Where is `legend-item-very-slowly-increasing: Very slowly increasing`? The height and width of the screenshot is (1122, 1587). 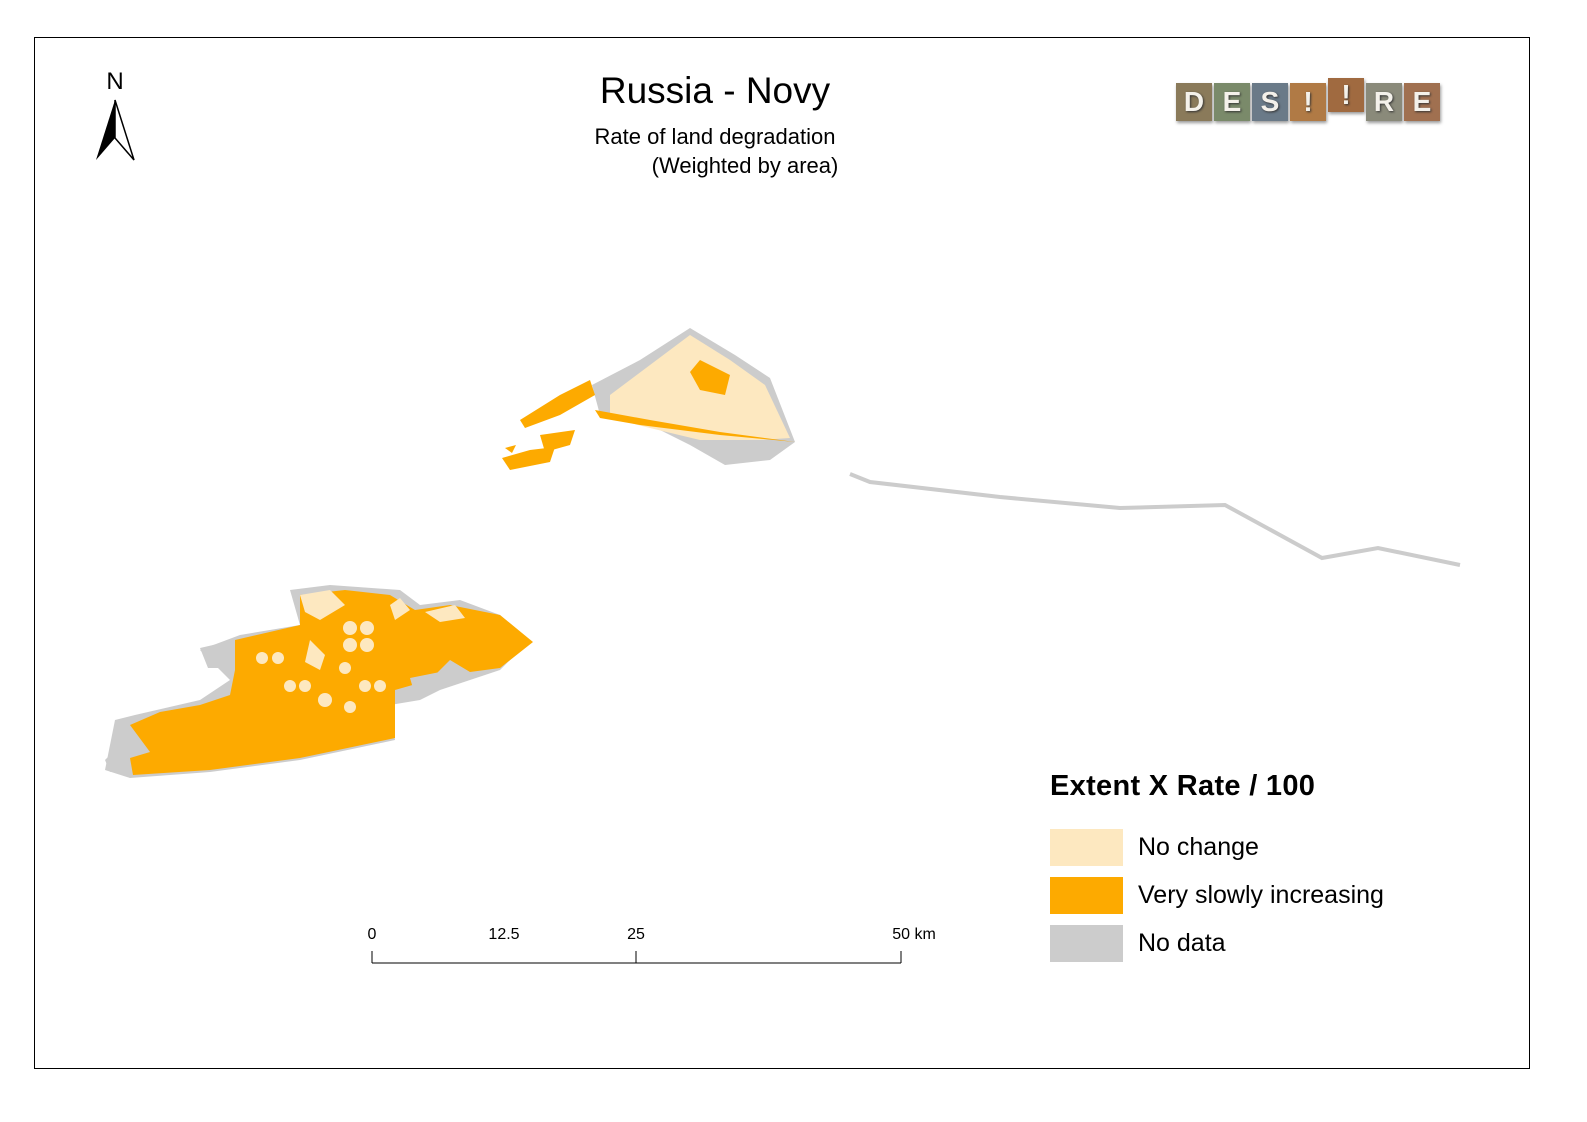 legend-item-very-slowly-increasing: Very slowly increasing is located at coordinates (1217, 895).